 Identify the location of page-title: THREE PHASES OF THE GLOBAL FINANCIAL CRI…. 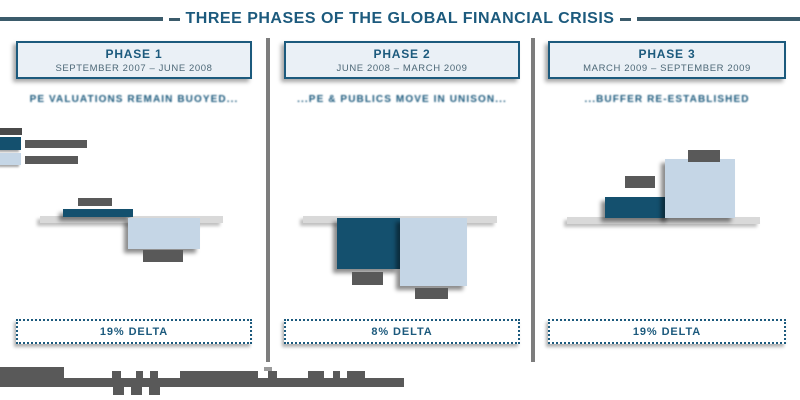
(400, 18).